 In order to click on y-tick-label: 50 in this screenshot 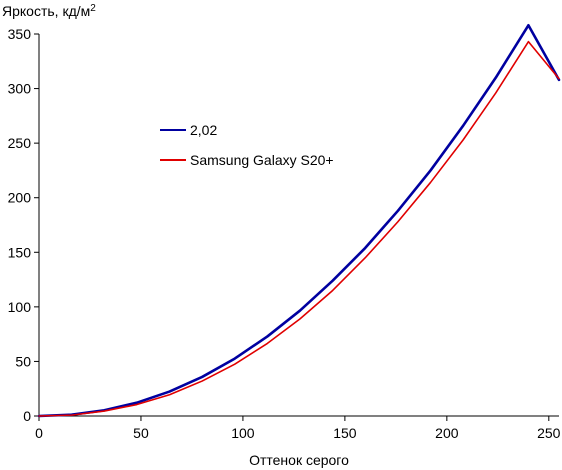, I will do `click(23, 361)`.